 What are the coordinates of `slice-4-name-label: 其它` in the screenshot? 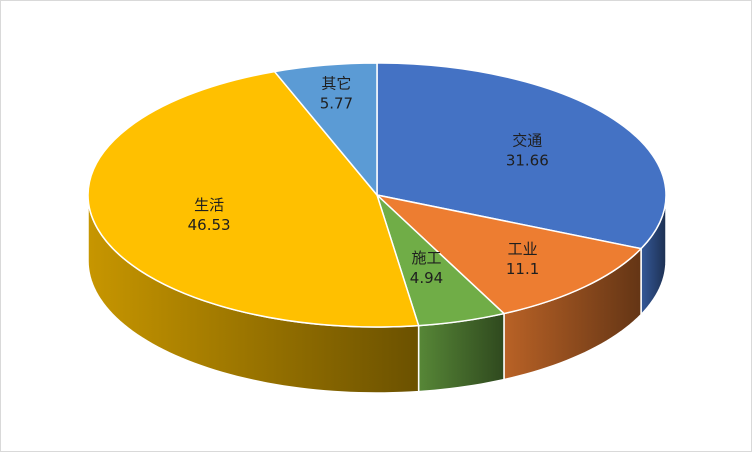 It's located at (336, 84).